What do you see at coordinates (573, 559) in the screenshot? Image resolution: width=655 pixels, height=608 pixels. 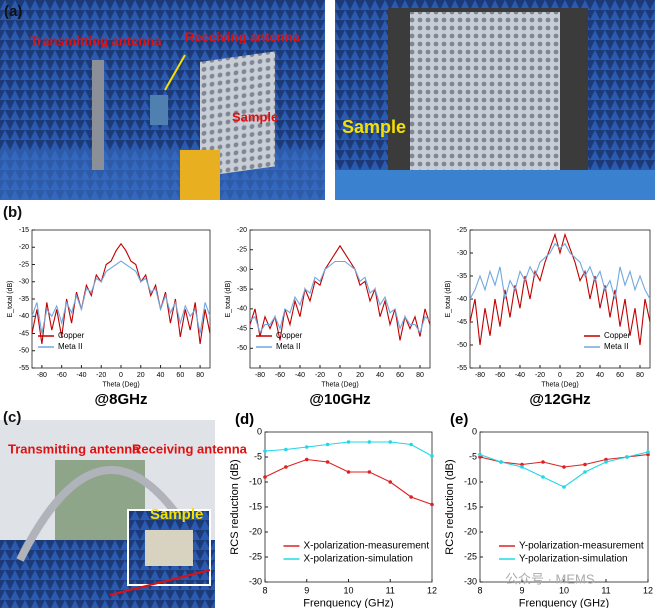 I see `legend-label: Y-polarization-simulation` at bounding box center [573, 559].